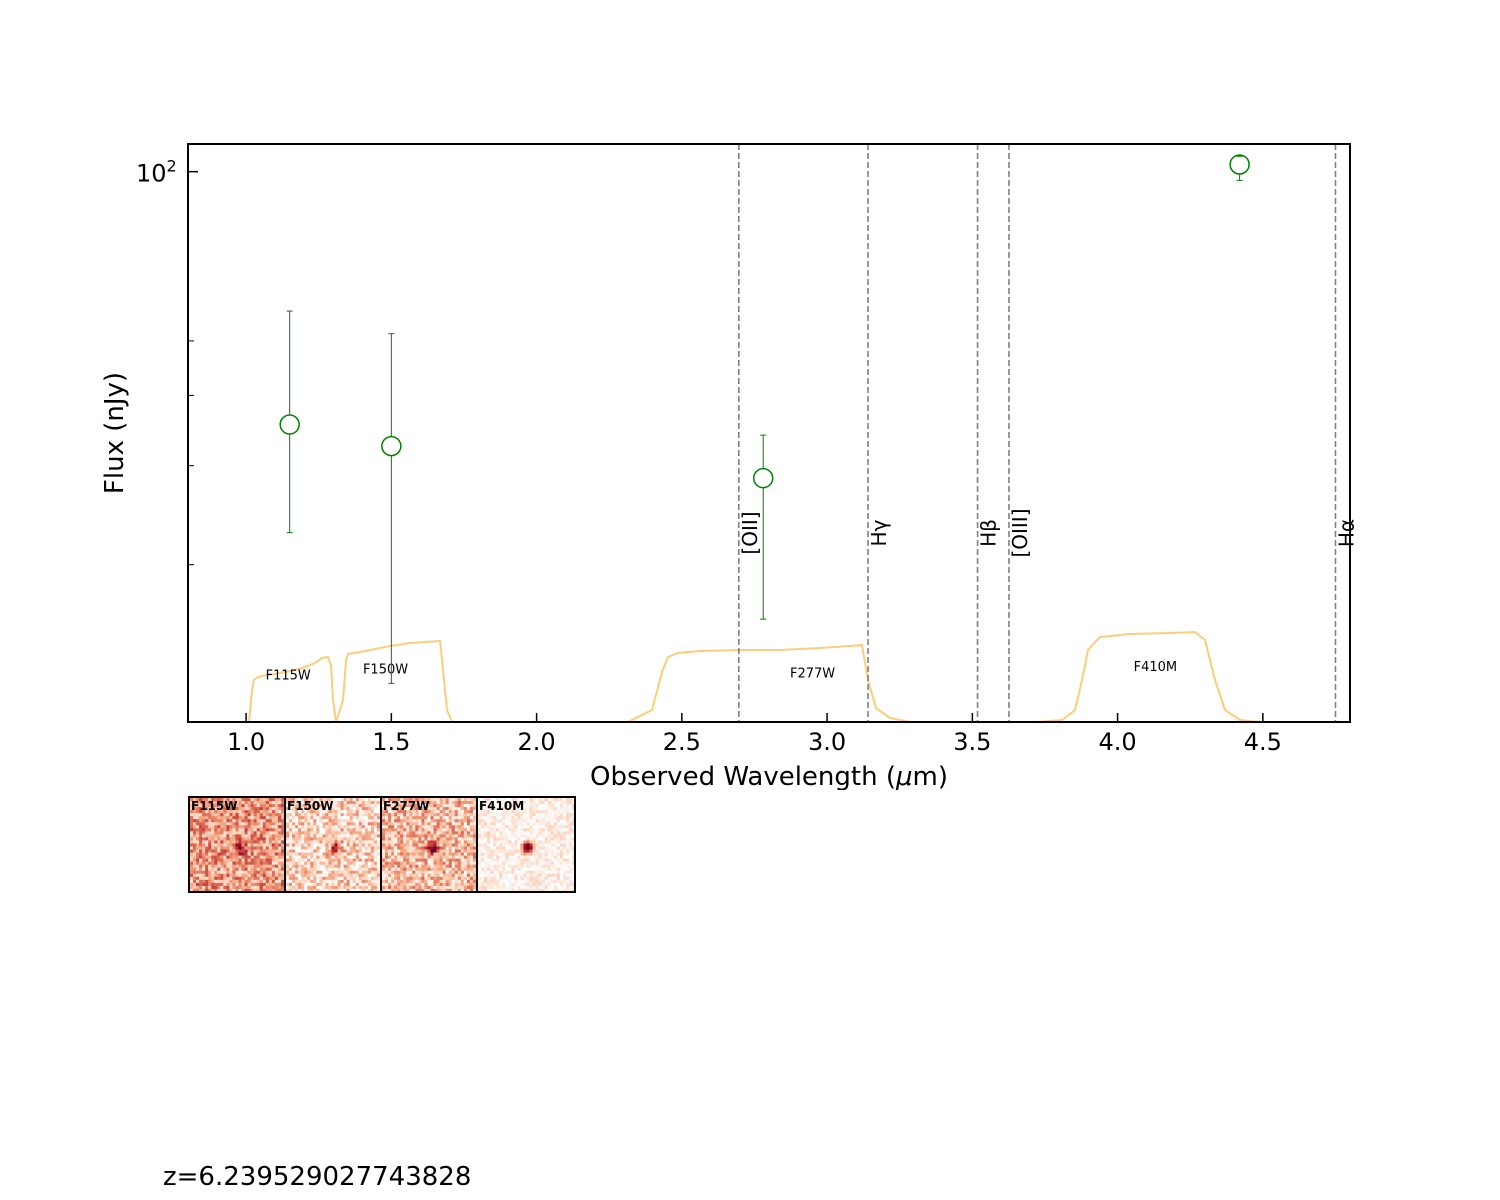 The height and width of the screenshot is (1200, 1500). I want to click on cutout-f410m: F410M, so click(526, 844).